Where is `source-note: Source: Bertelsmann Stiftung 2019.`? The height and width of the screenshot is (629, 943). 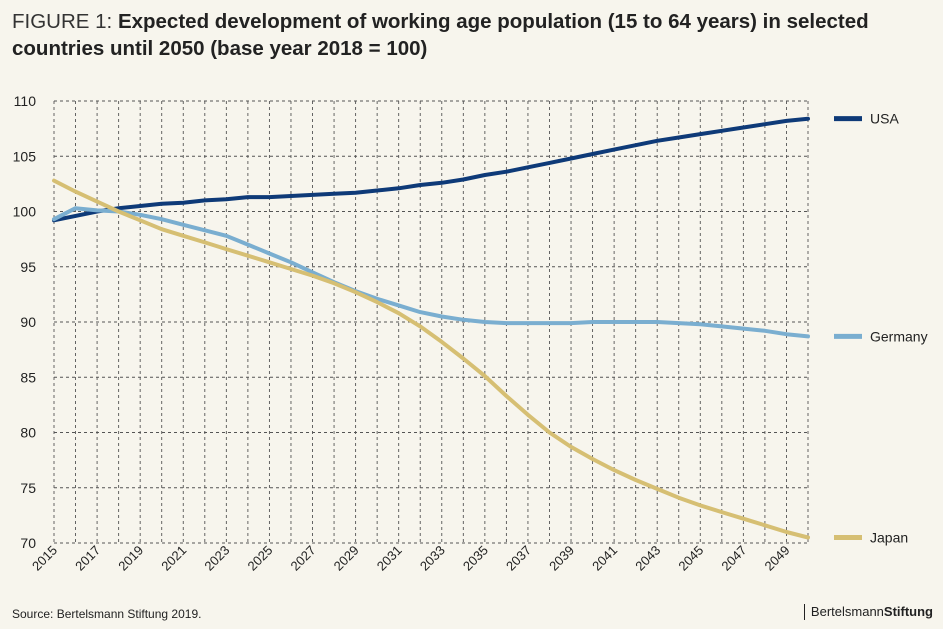
source-note: Source: Bertelsmann Stiftung 2019. is located at coordinates (107, 614).